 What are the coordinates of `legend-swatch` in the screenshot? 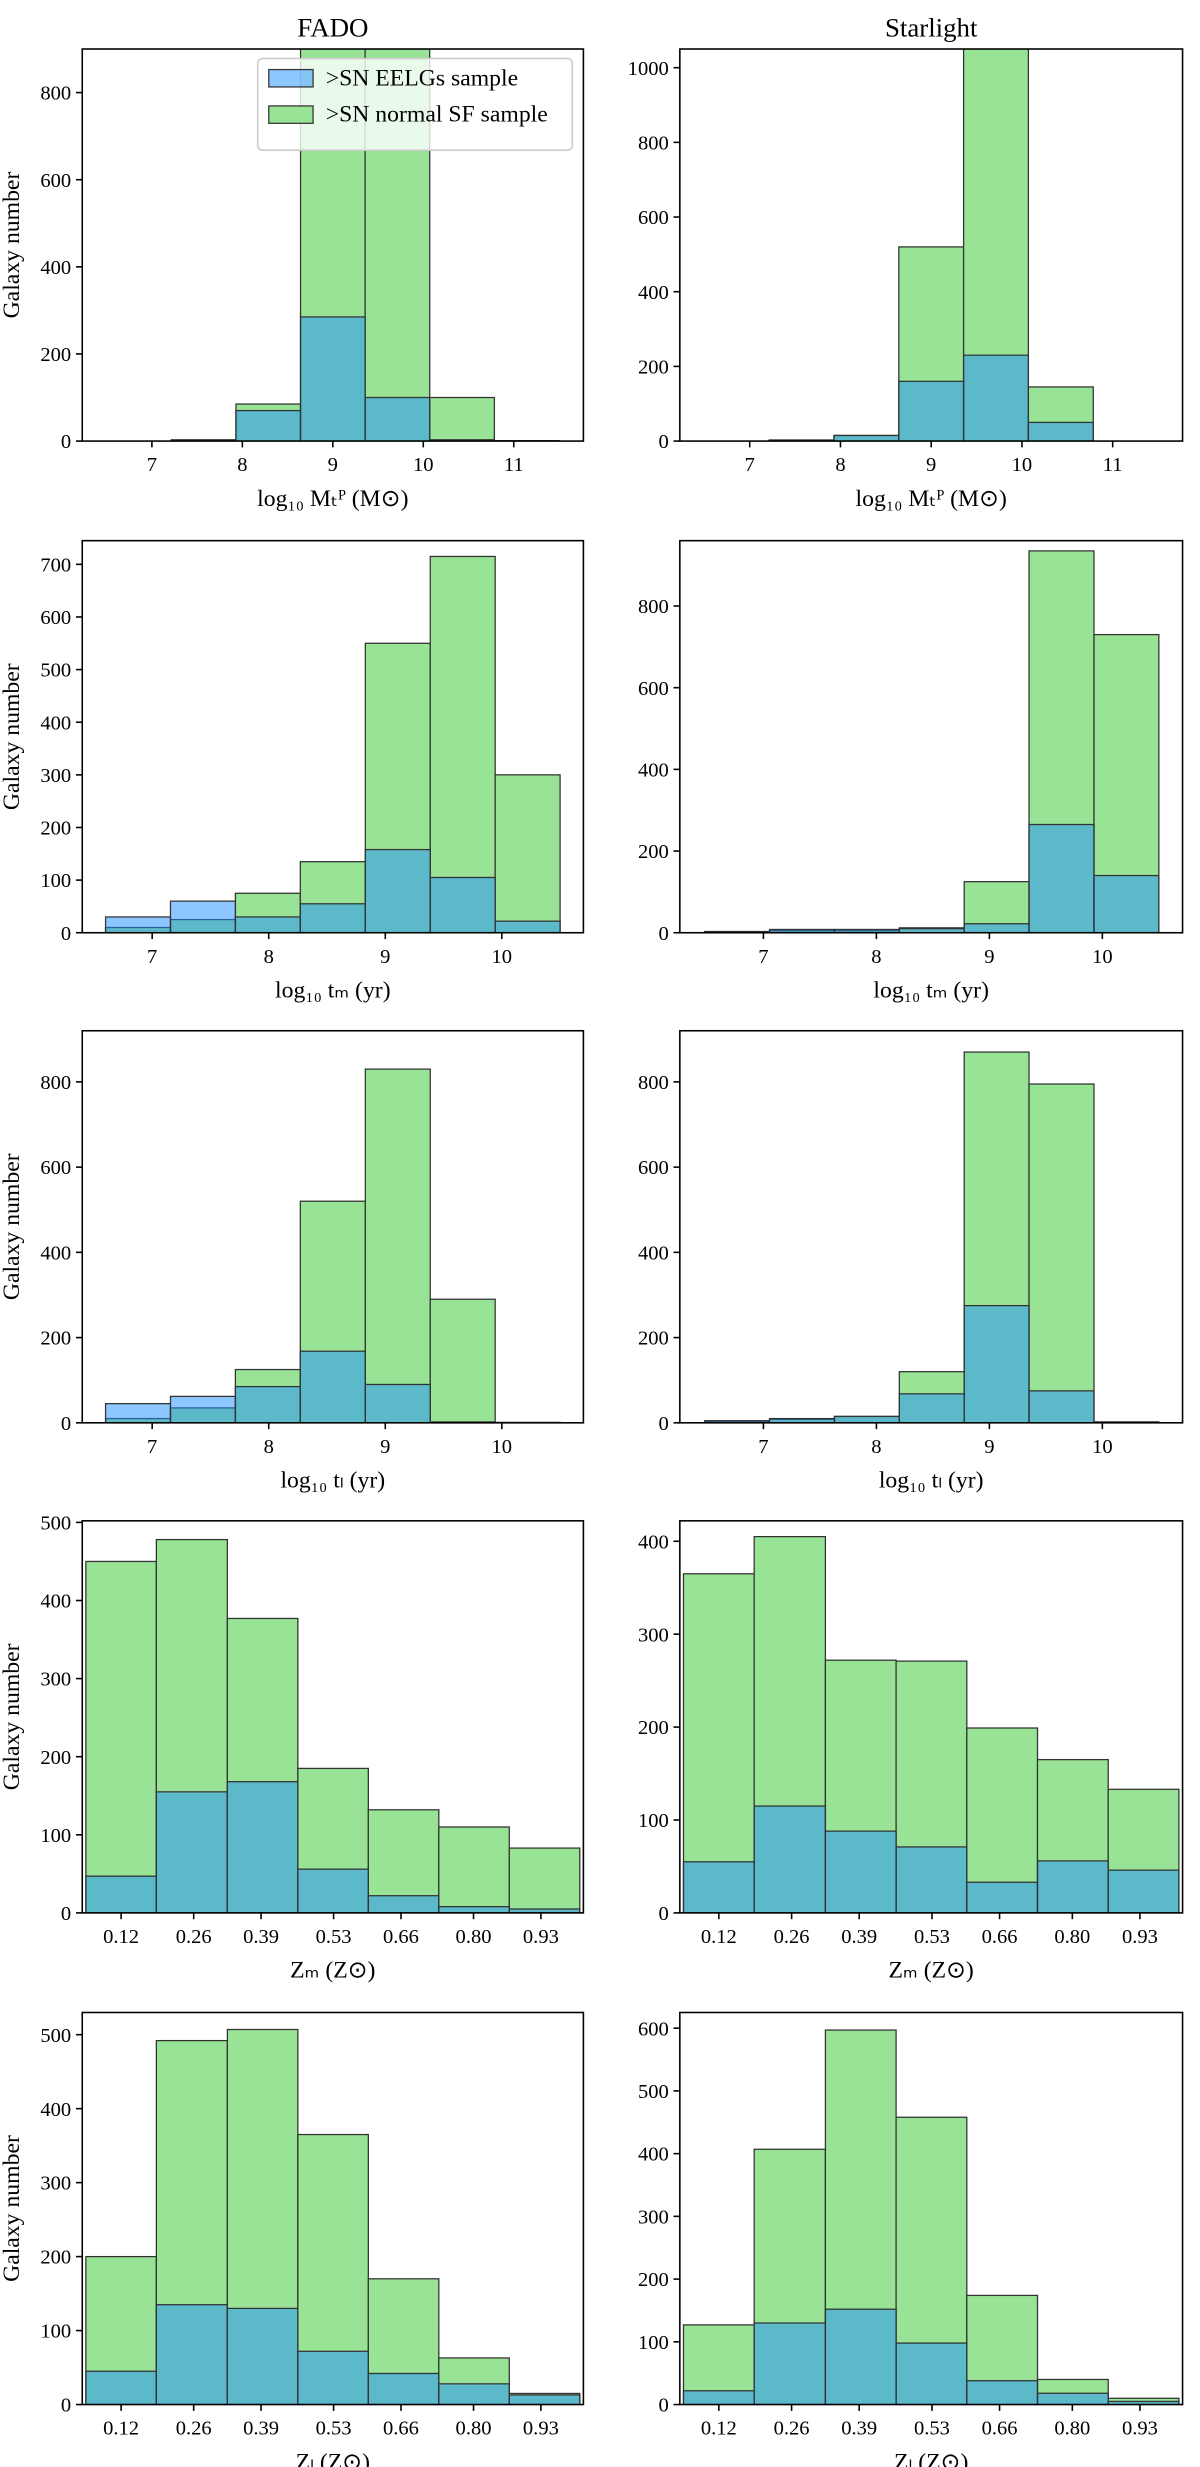 It's located at (291, 114).